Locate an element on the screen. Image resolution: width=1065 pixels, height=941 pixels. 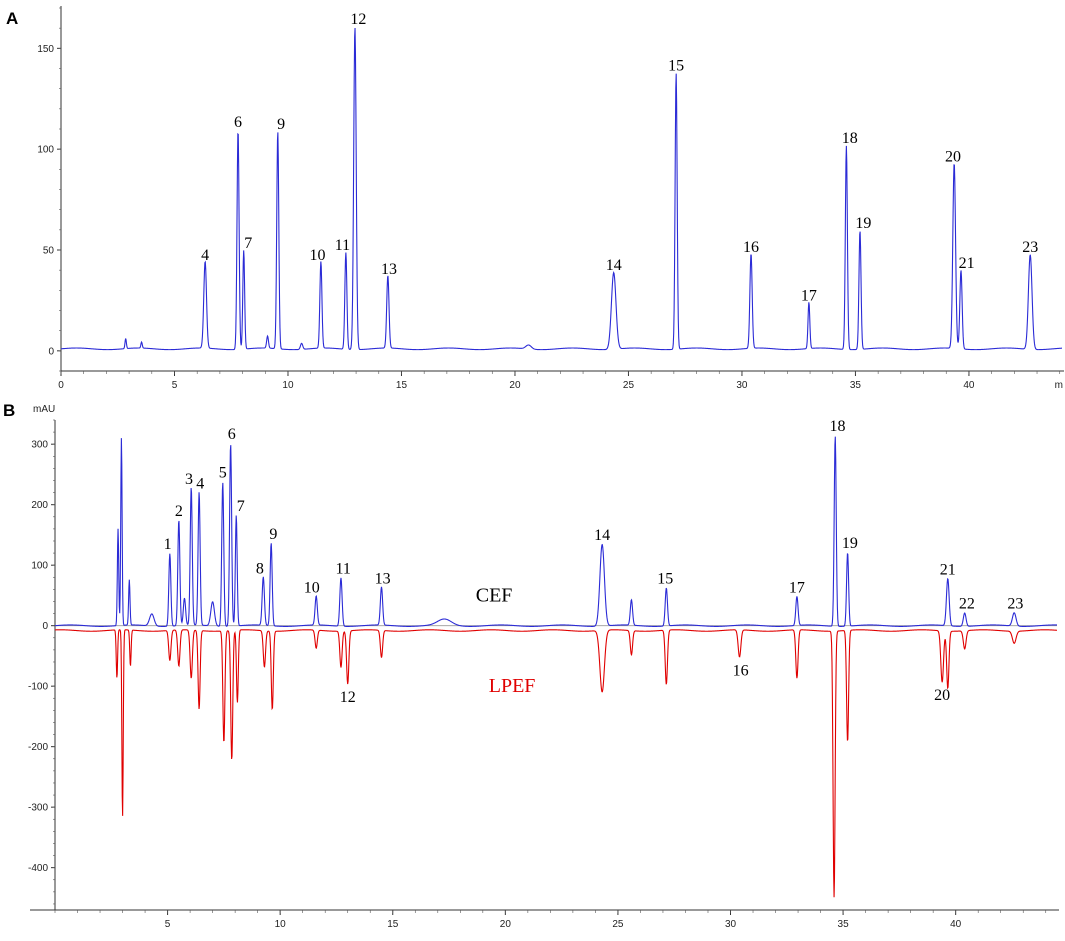
y-tick-label: -300 is located at coordinates (38, 808).